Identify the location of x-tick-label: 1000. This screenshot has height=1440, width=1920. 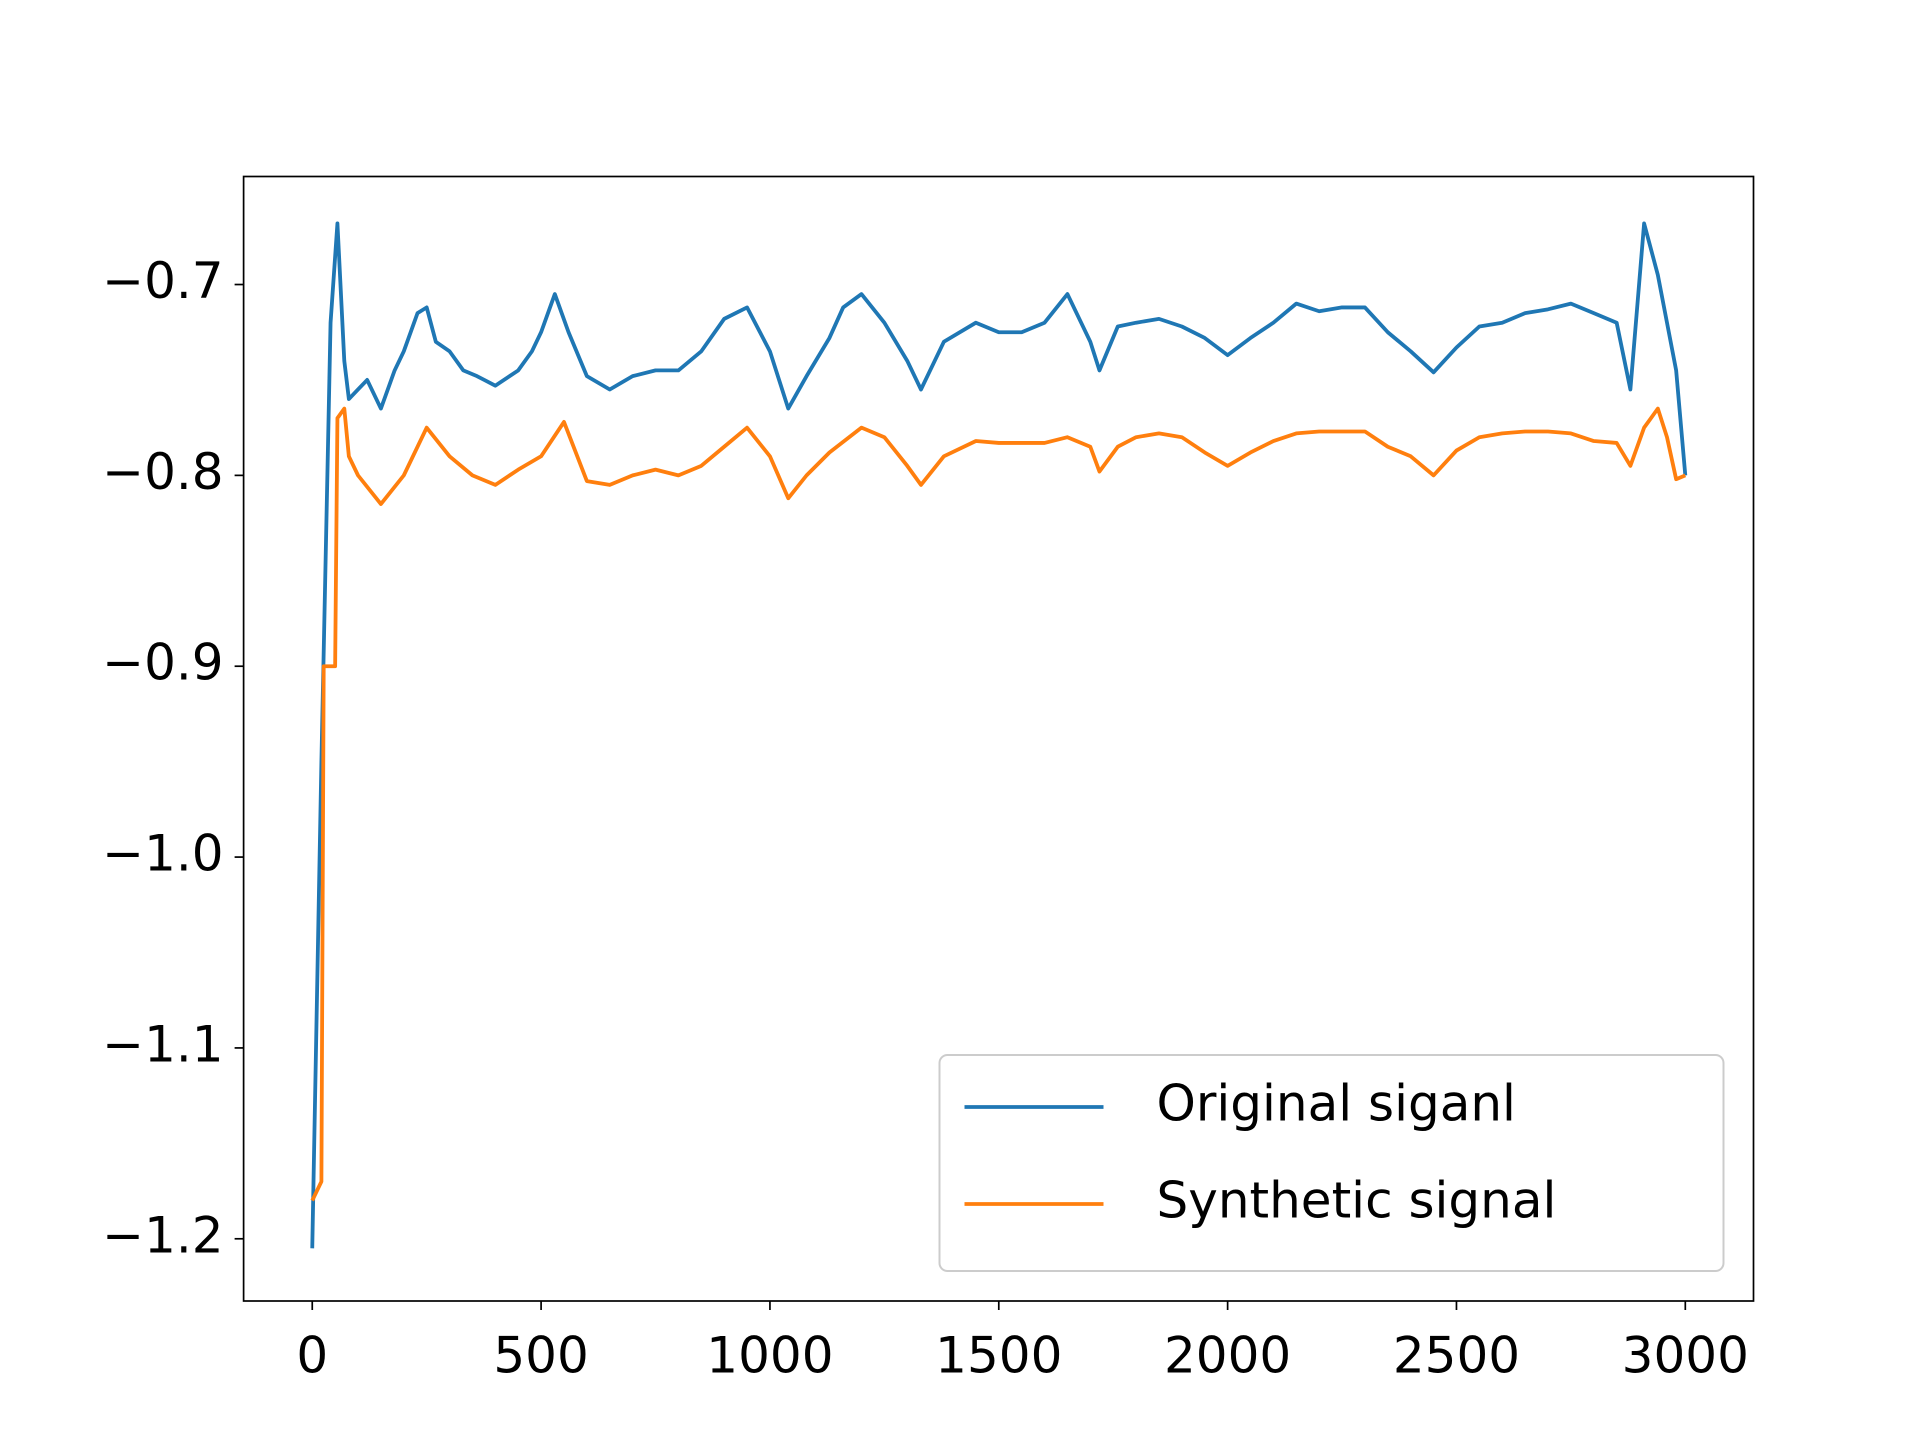
(769, 1356).